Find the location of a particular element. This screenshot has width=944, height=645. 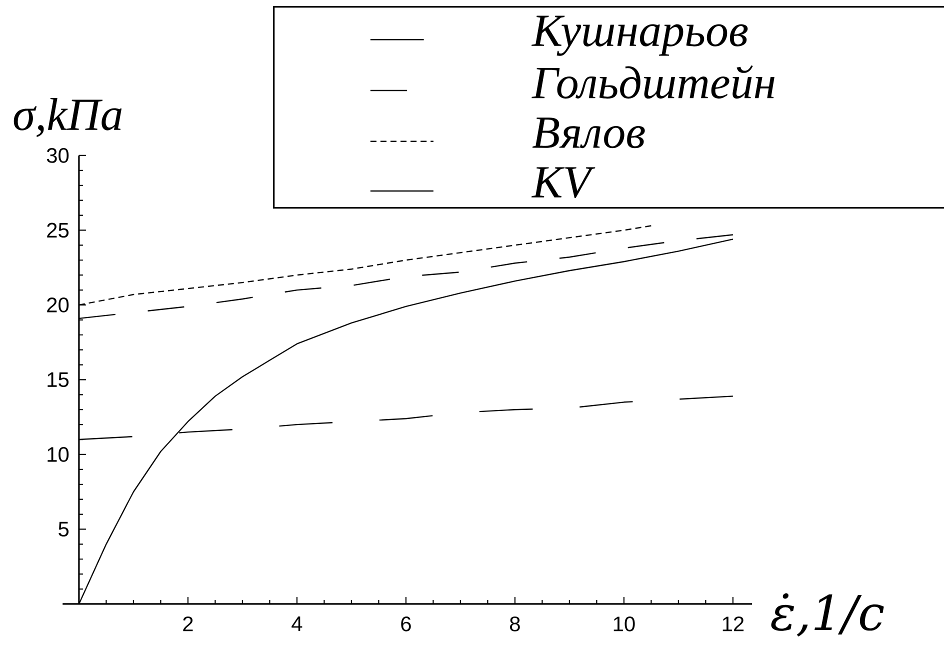

x-axis-title: ε̇,1/с is located at coordinates (827, 615).